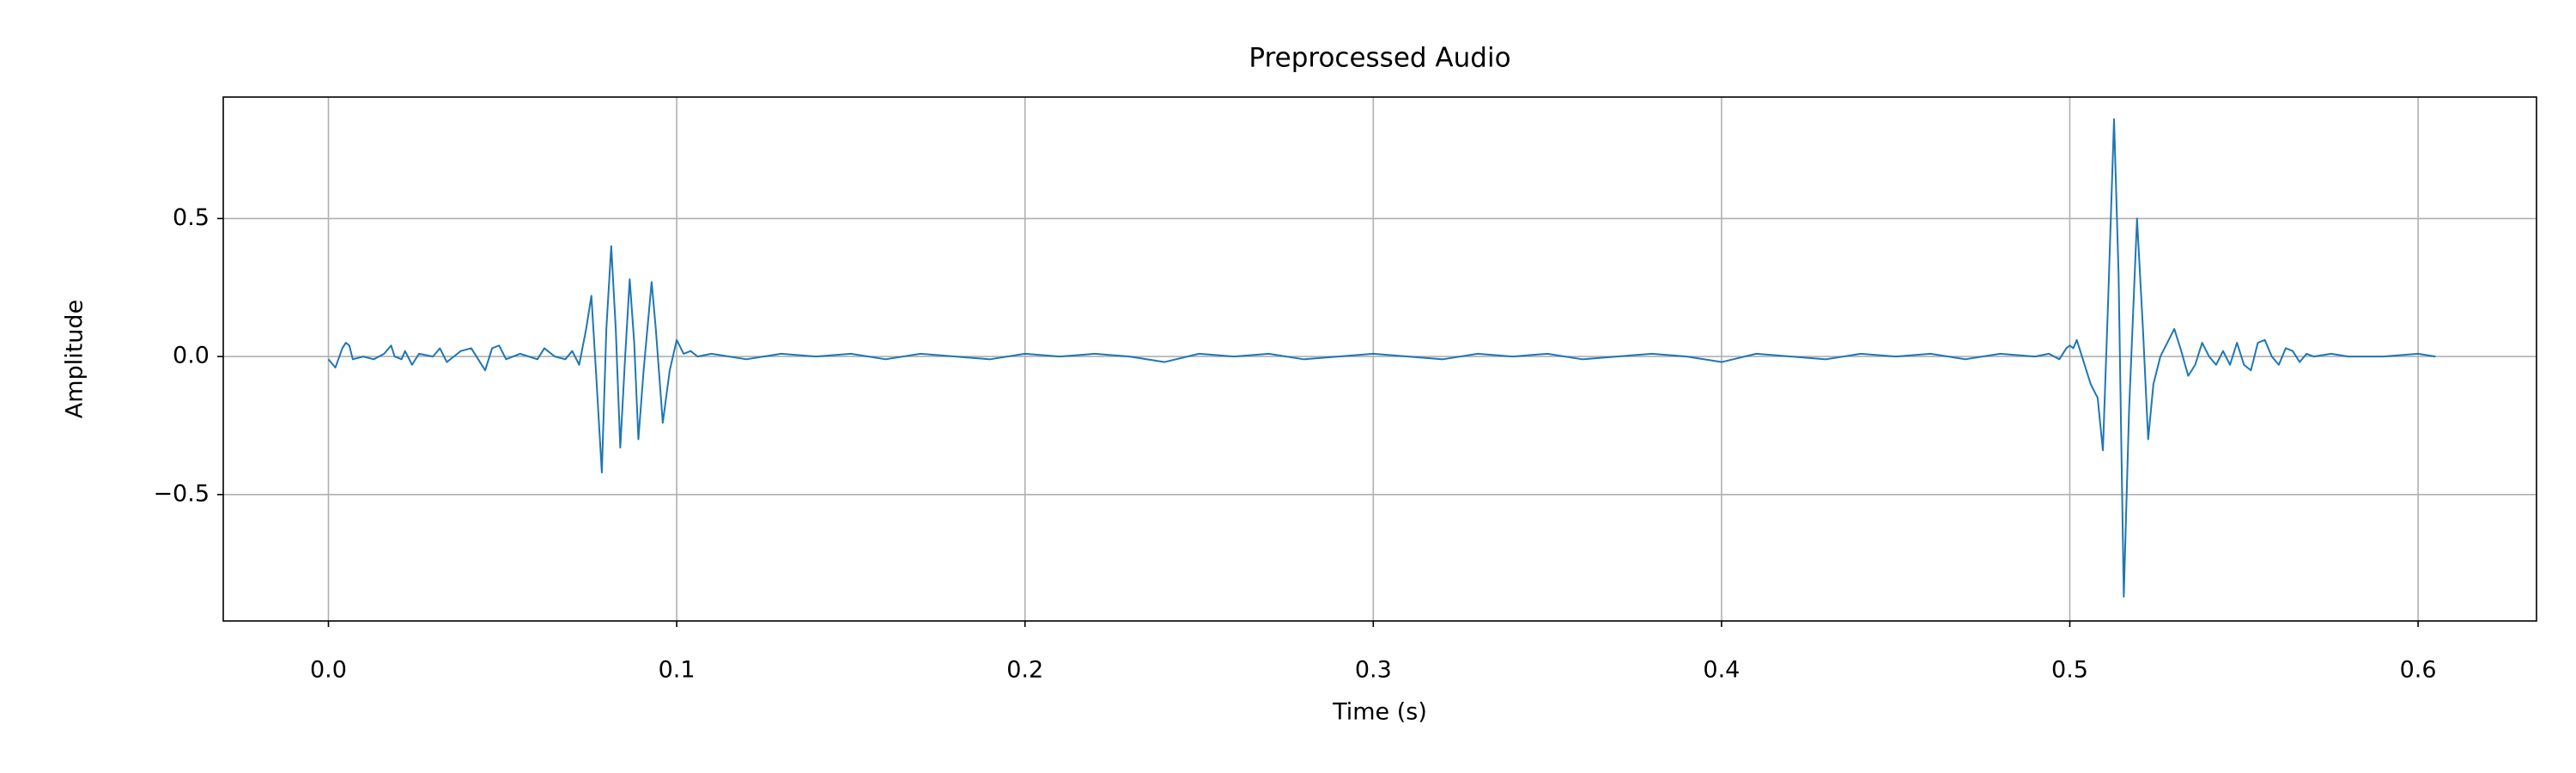 This screenshot has width=2576, height=773. I want to click on x-tick-label: 0.0, so click(328, 670).